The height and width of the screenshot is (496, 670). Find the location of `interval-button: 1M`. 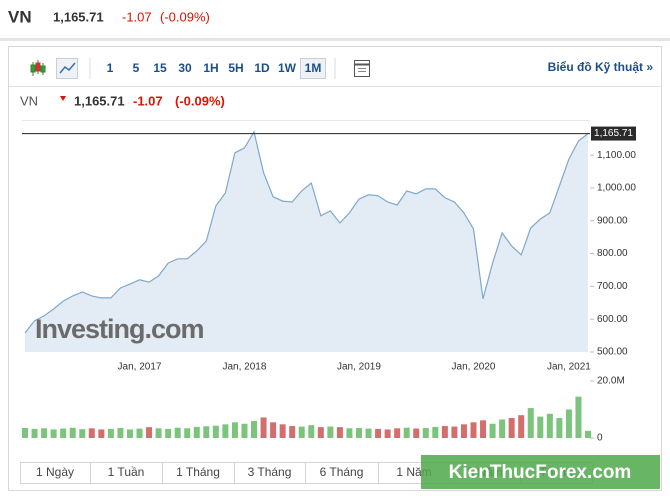

interval-button: 1M is located at coordinates (313, 68).